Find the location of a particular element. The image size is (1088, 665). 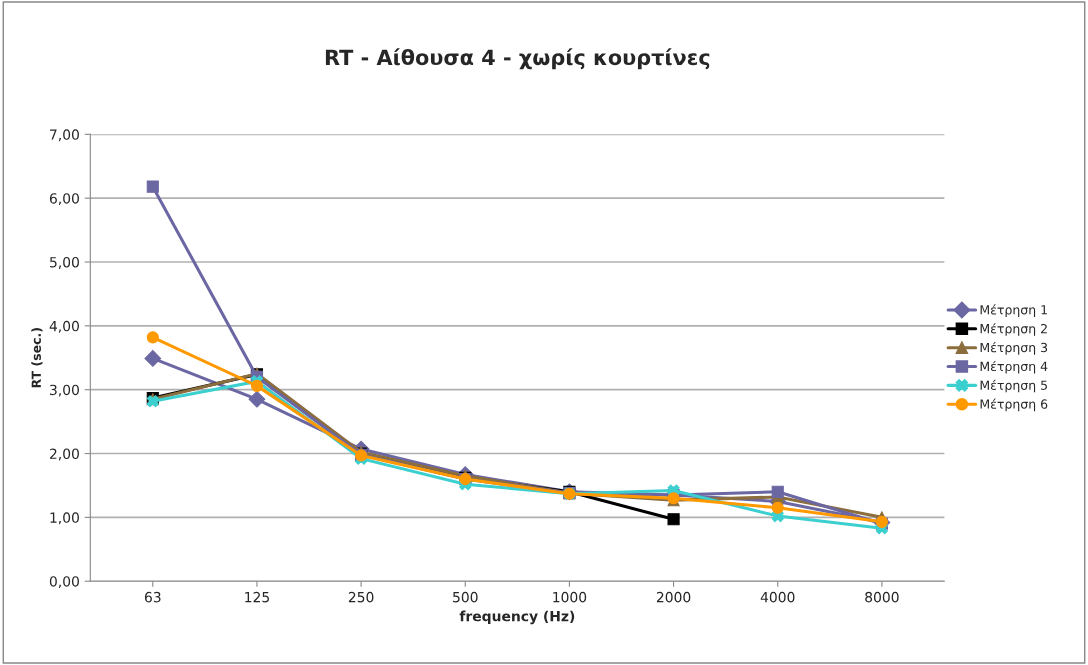

legend-label: Μέτρηση 3 is located at coordinates (1014, 348).